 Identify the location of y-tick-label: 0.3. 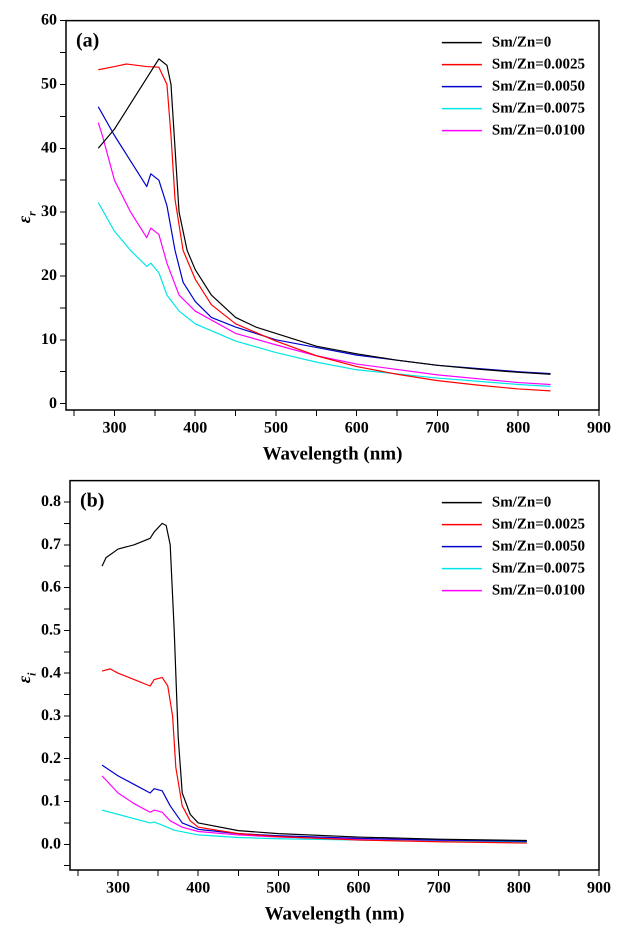
(51, 715).